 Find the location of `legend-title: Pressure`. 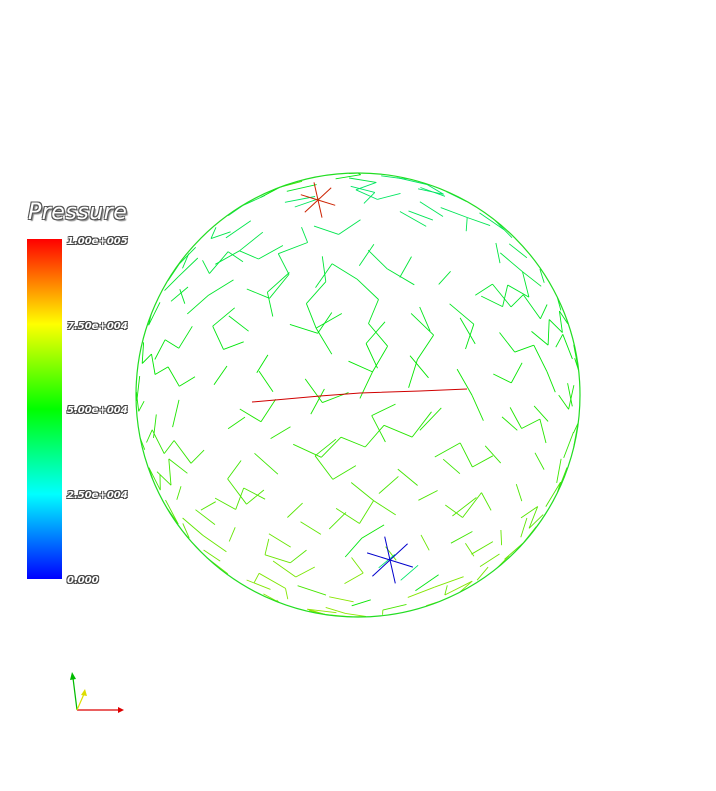

legend-title: Pressure is located at coordinates (78, 212).